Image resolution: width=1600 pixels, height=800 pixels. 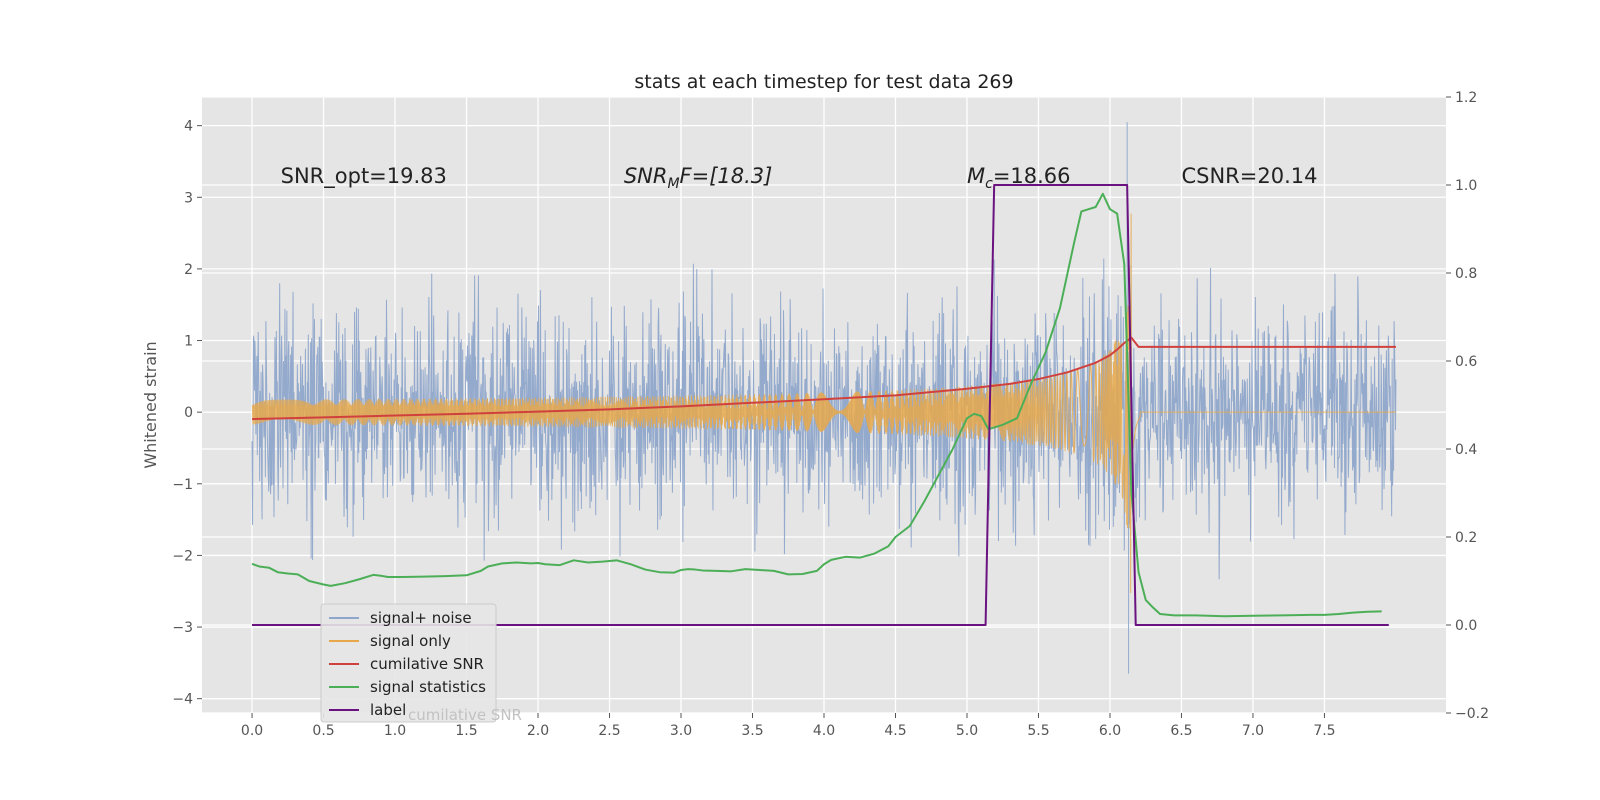 What do you see at coordinates (182, 628) in the screenshot?
I see `y-left-tick-label: −3` at bounding box center [182, 628].